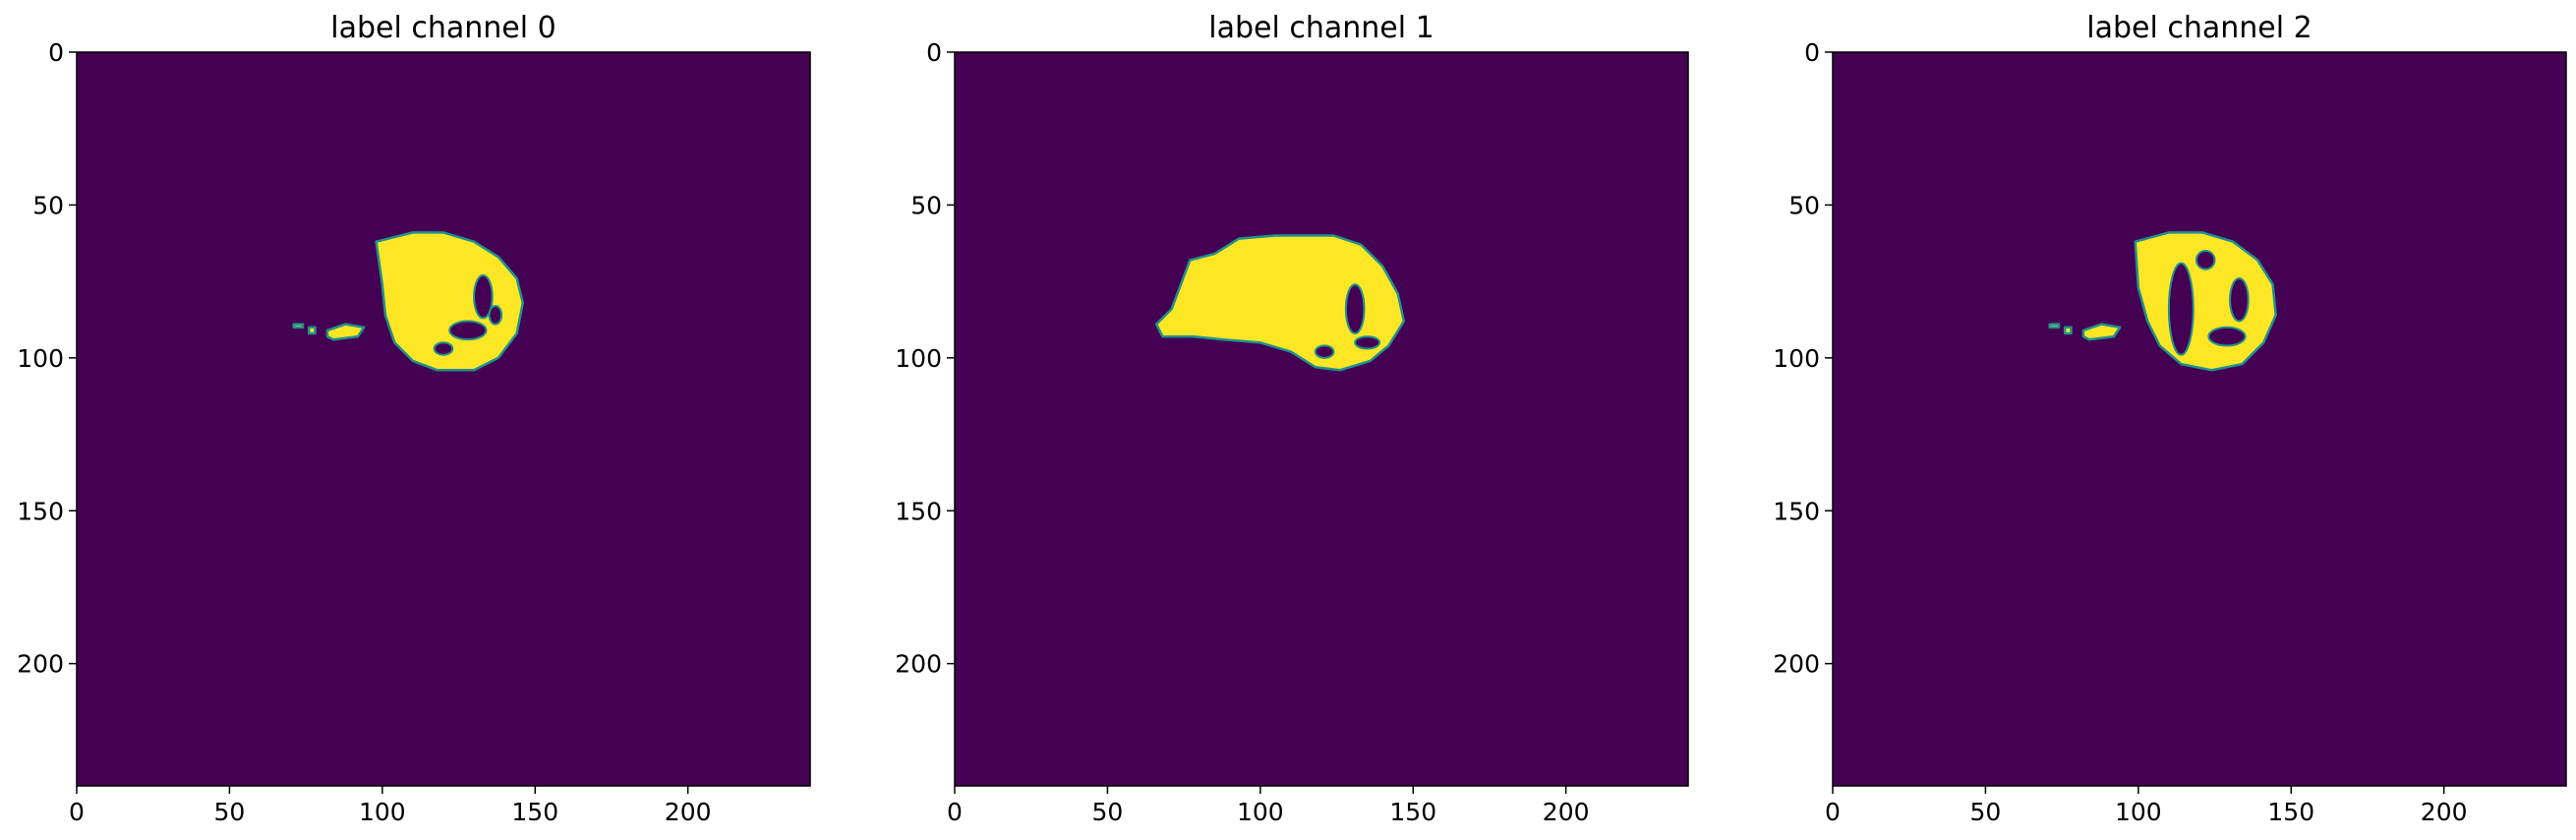 This screenshot has width=2576, height=840. Describe the element at coordinates (443, 28) in the screenshot. I see `chart-title: label channel 0` at that location.